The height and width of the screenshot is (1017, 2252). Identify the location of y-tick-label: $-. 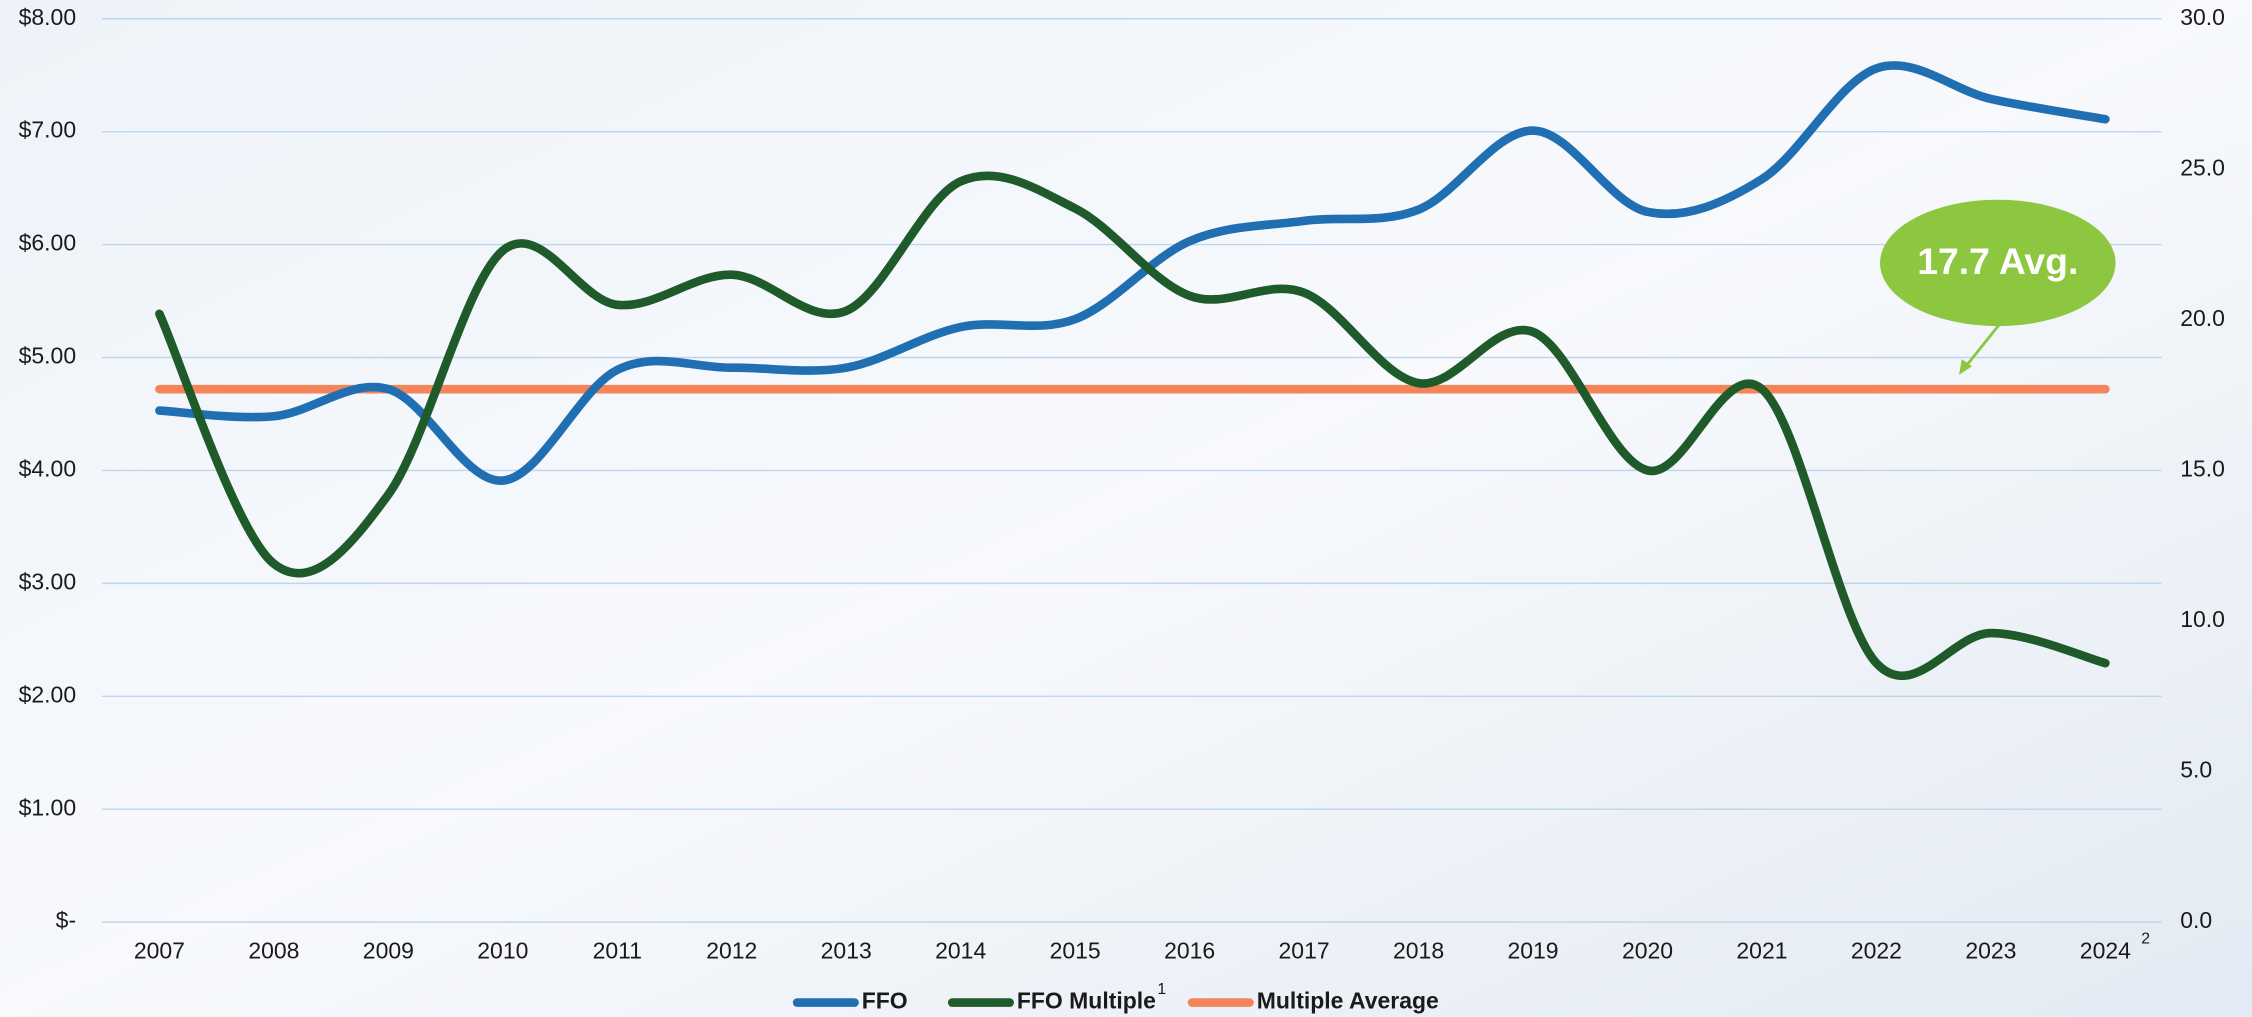
(66, 920).